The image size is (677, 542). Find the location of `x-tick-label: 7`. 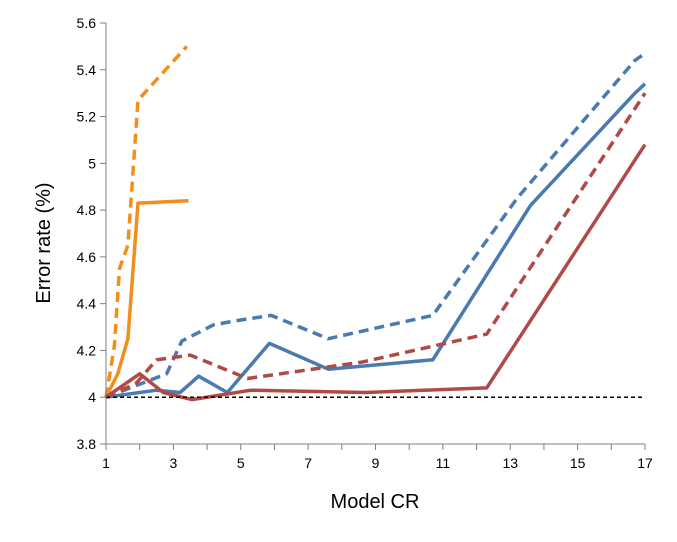

x-tick-label: 7 is located at coordinates (308, 463).